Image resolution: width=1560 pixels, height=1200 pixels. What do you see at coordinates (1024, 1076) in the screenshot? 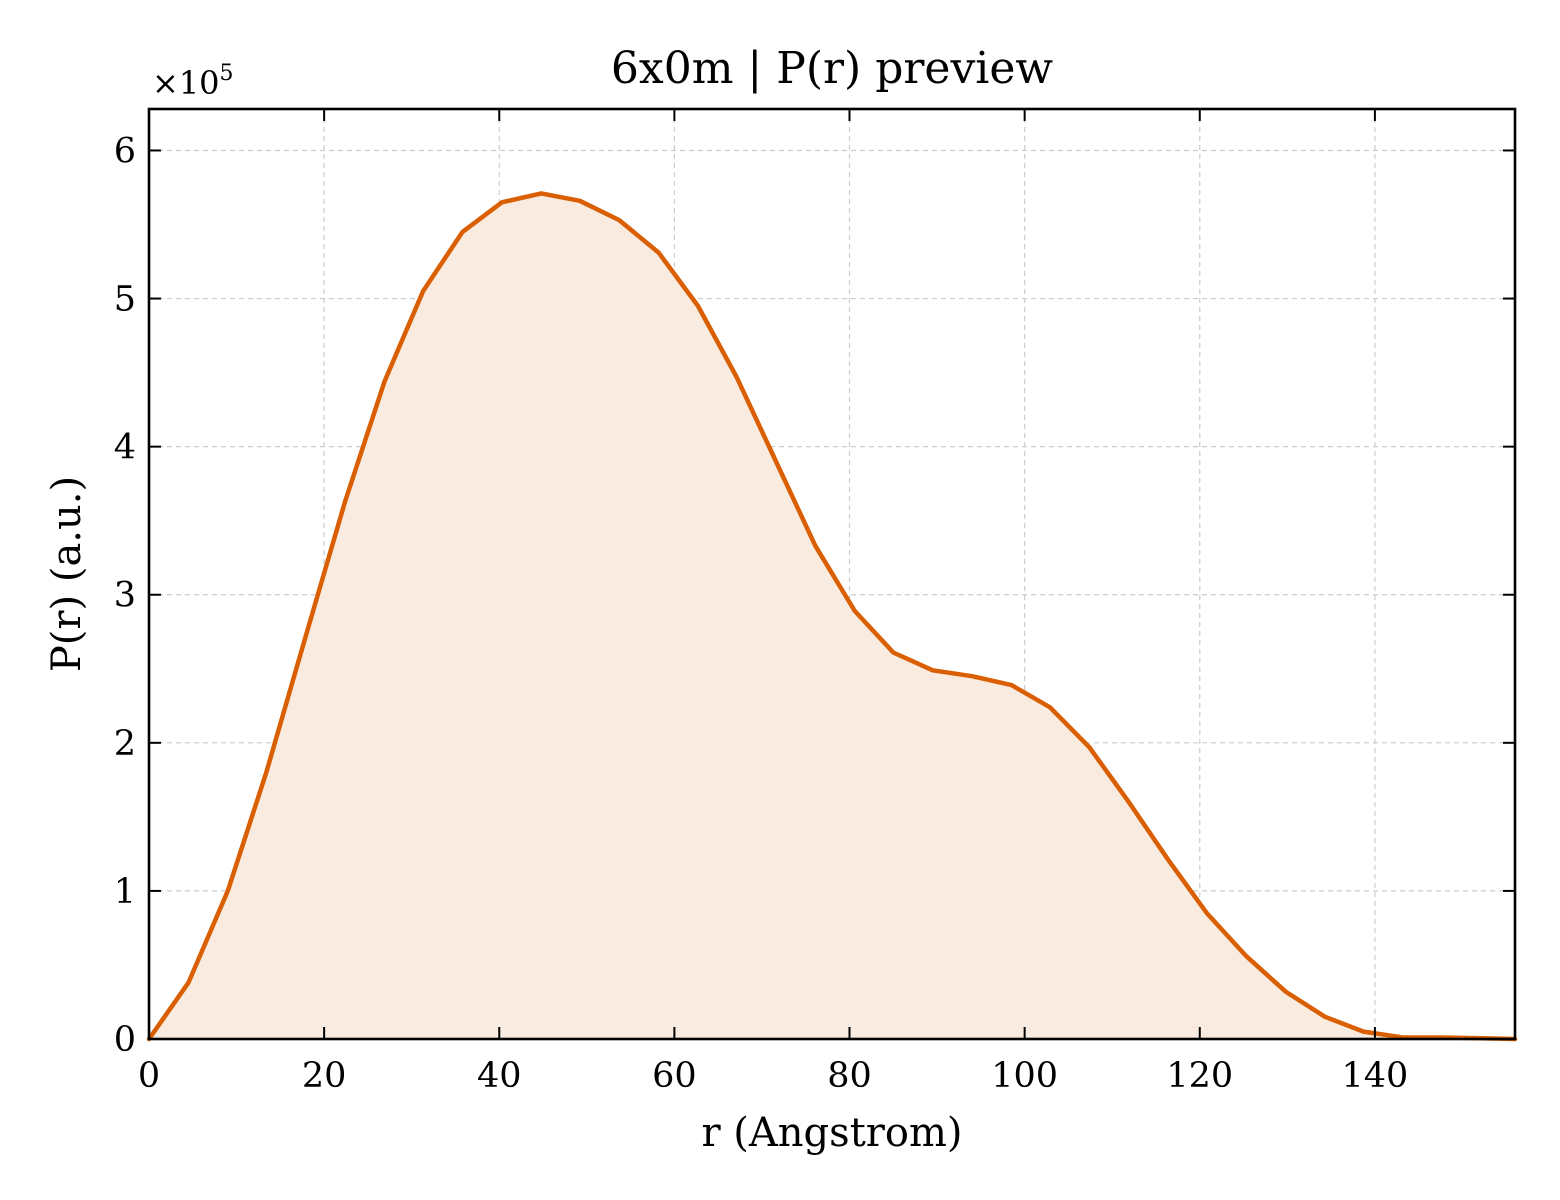
I see `x-tick-label: 100` at bounding box center [1024, 1076].